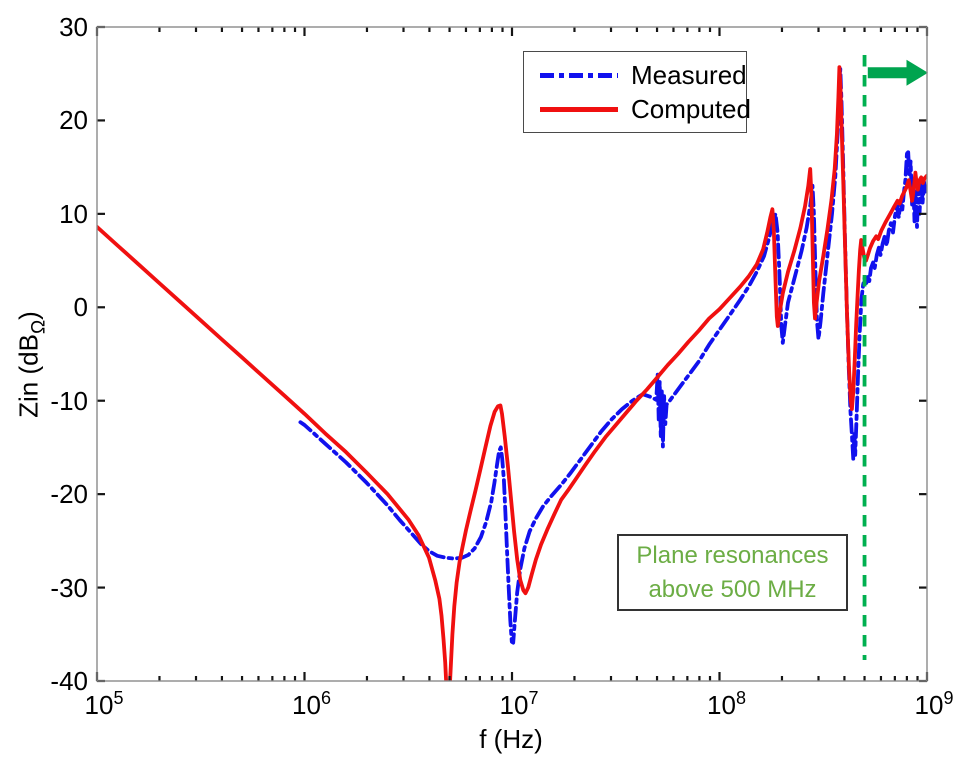  Describe the element at coordinates (579, 75) in the screenshot. I see `measured-line-sample-icon` at that location.